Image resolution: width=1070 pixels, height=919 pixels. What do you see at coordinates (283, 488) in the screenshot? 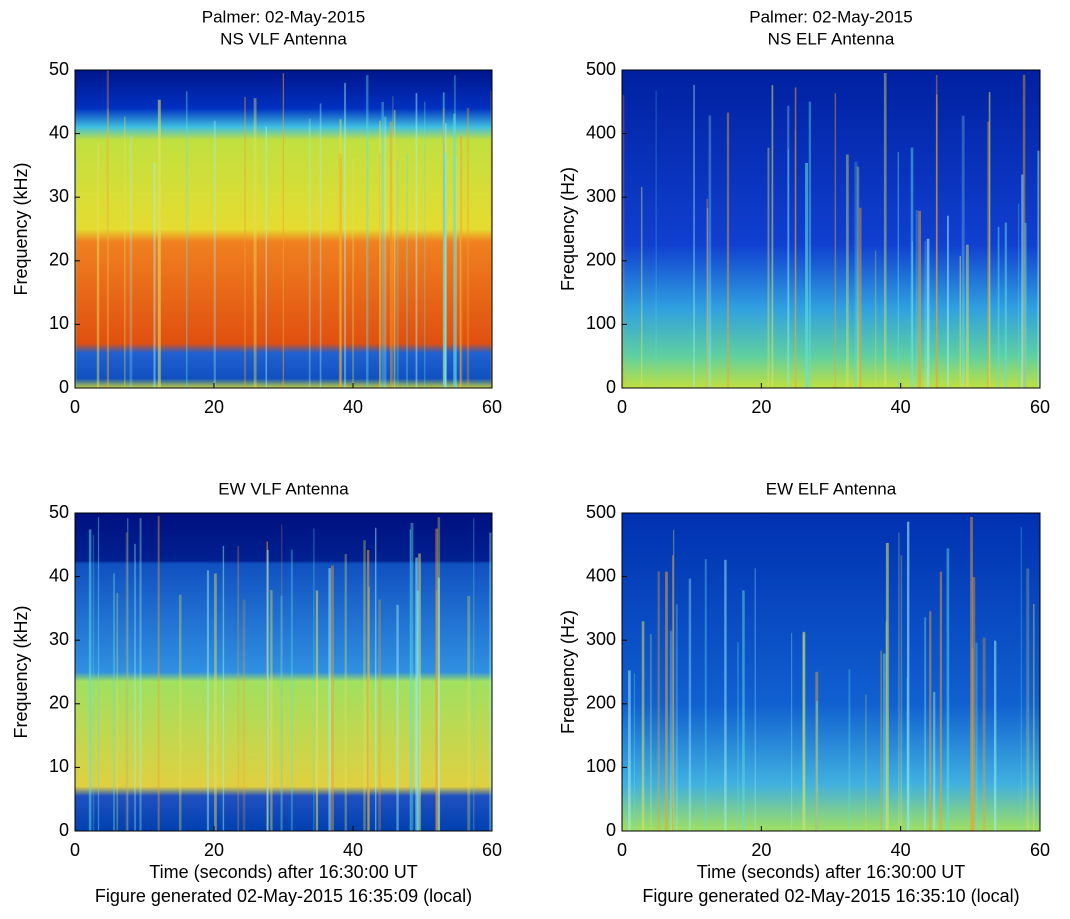
I see `chart-title: EW VLF Antenna` at bounding box center [283, 488].